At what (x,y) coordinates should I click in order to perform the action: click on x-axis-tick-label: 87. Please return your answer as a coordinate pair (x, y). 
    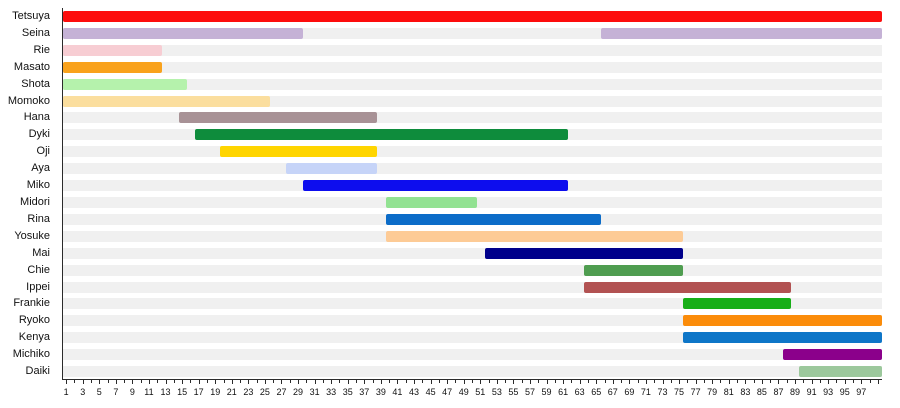
    Looking at the image, I should click on (778, 392).